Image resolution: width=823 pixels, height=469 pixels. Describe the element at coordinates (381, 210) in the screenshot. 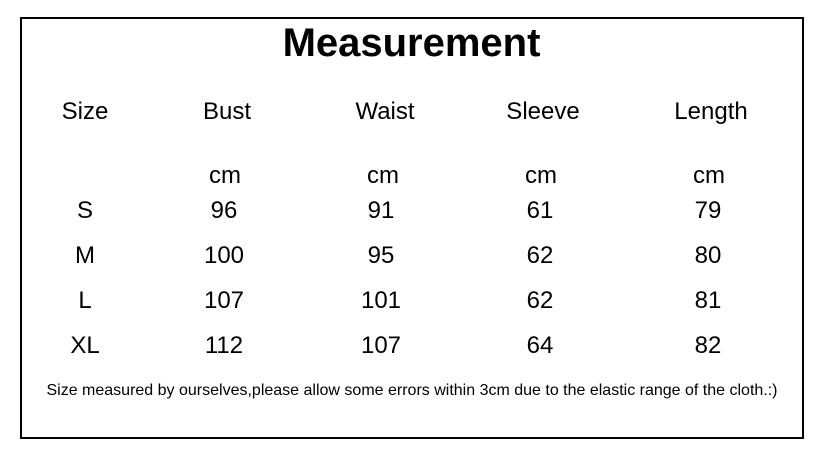

I see `measurement-value: 91` at that location.